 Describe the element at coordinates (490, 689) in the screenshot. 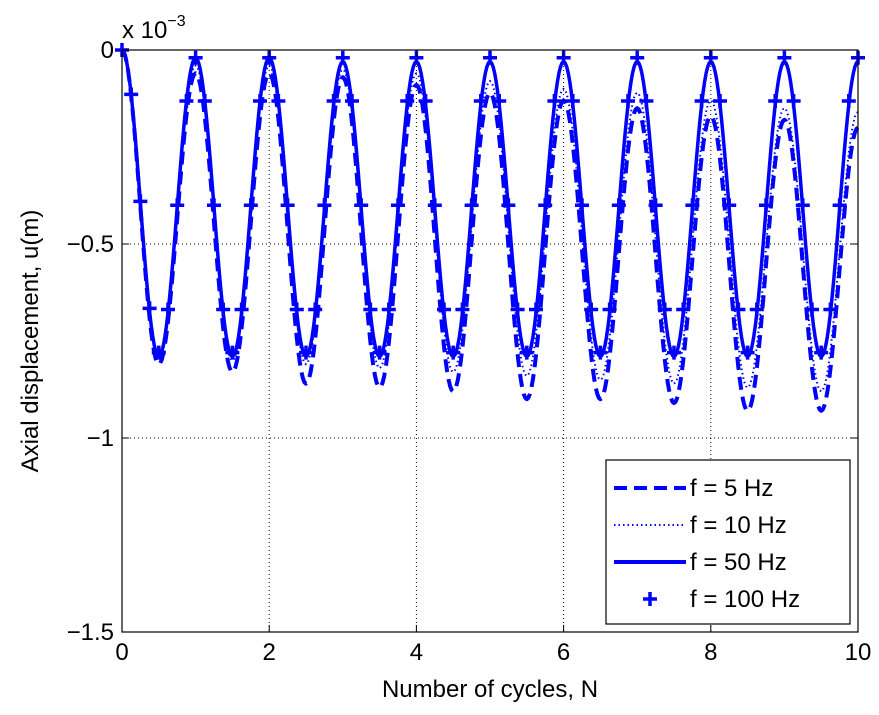

I see `x-axis-label: Number of cycles, N` at that location.